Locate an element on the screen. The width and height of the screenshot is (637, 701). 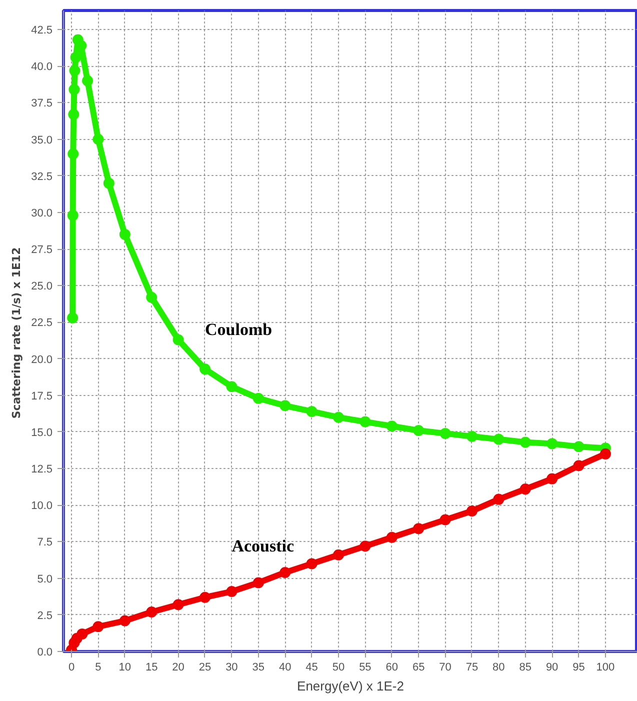
series-label: Coulomb is located at coordinates (238, 330).